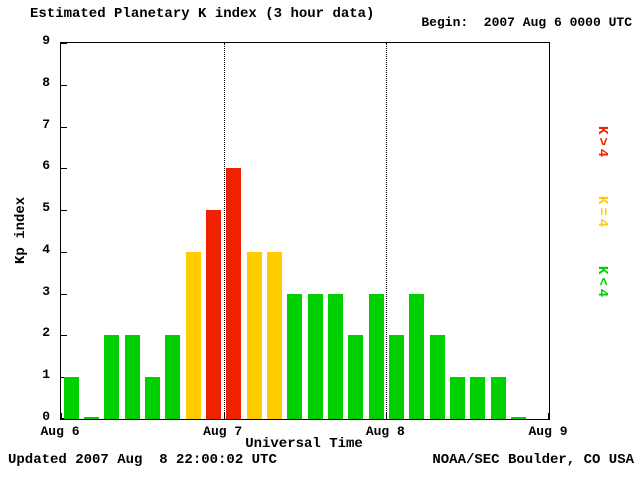 Image resolution: width=640 pixels, height=480 pixels. What do you see at coordinates (304, 444) in the screenshot?
I see `x-axis-title: Universal Time` at bounding box center [304, 444].